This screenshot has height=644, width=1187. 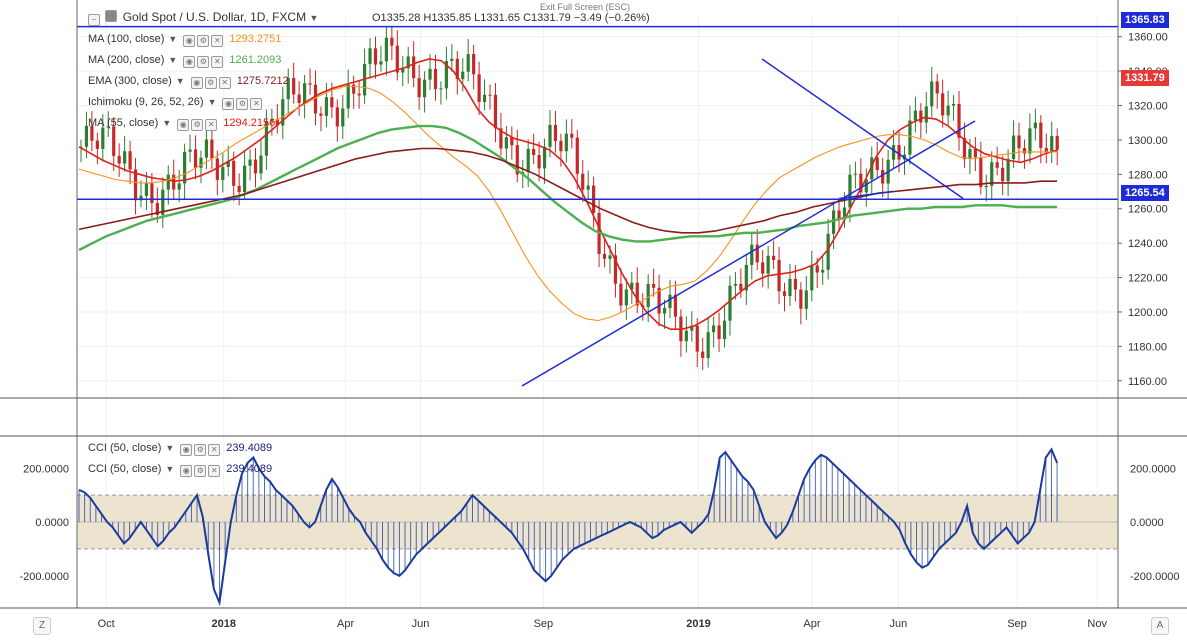 What do you see at coordinates (46, 469) in the screenshot?
I see `cci-y-tick-label-left: 200.0000` at bounding box center [46, 469].